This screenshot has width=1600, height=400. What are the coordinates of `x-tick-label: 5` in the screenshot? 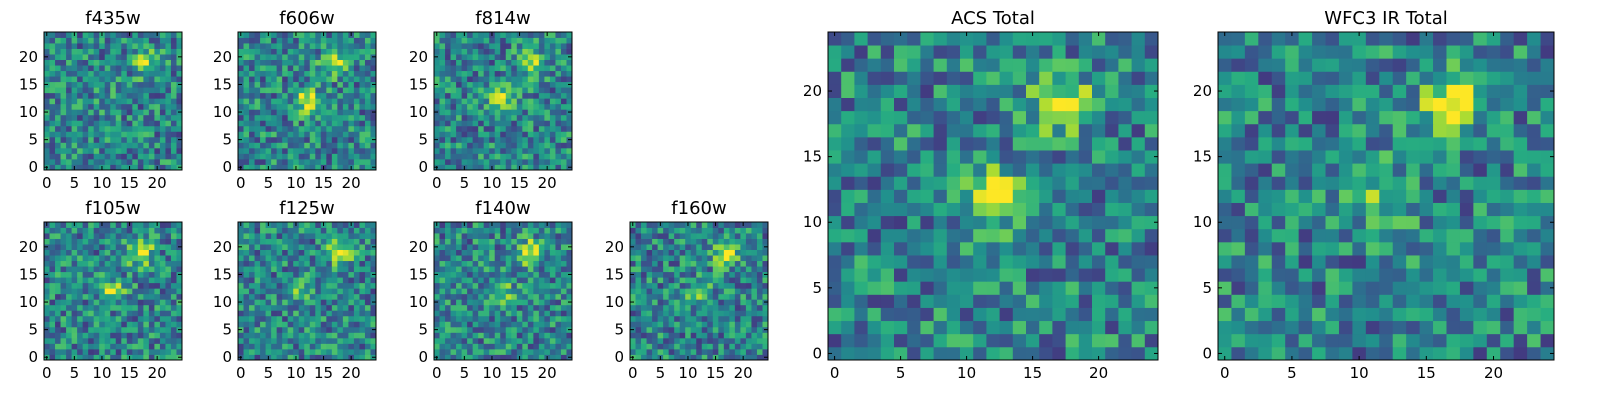 It's located at (269, 373).